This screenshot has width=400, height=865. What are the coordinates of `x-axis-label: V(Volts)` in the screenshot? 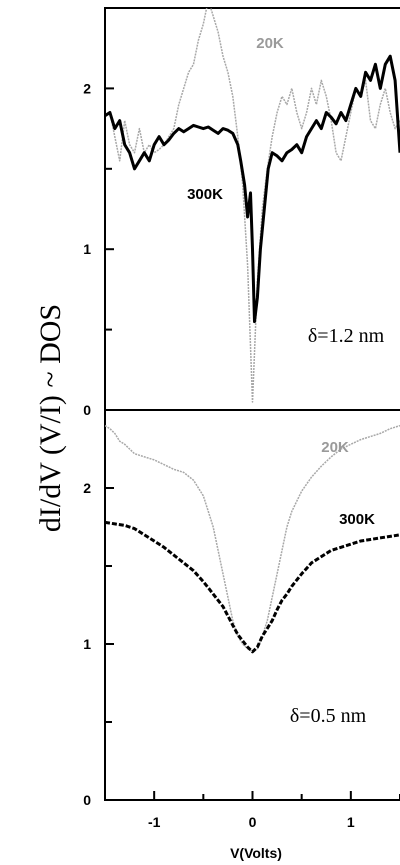 It's located at (256, 853).